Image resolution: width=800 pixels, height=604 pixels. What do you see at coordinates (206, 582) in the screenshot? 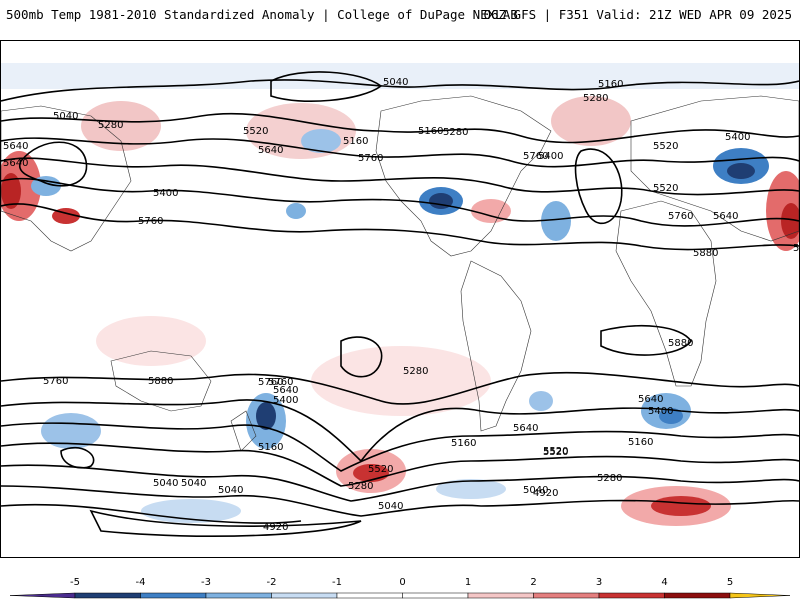
I see `colorbar-tick-label: -3` at bounding box center [206, 582].